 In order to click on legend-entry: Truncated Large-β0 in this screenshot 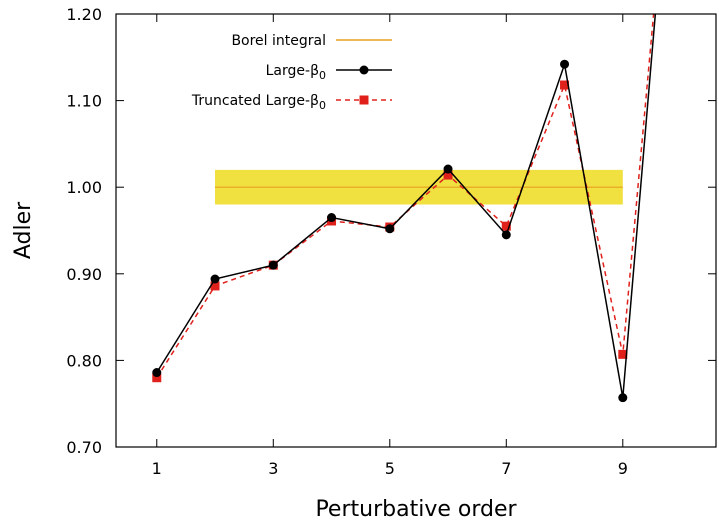, I will do `click(291, 102)`.